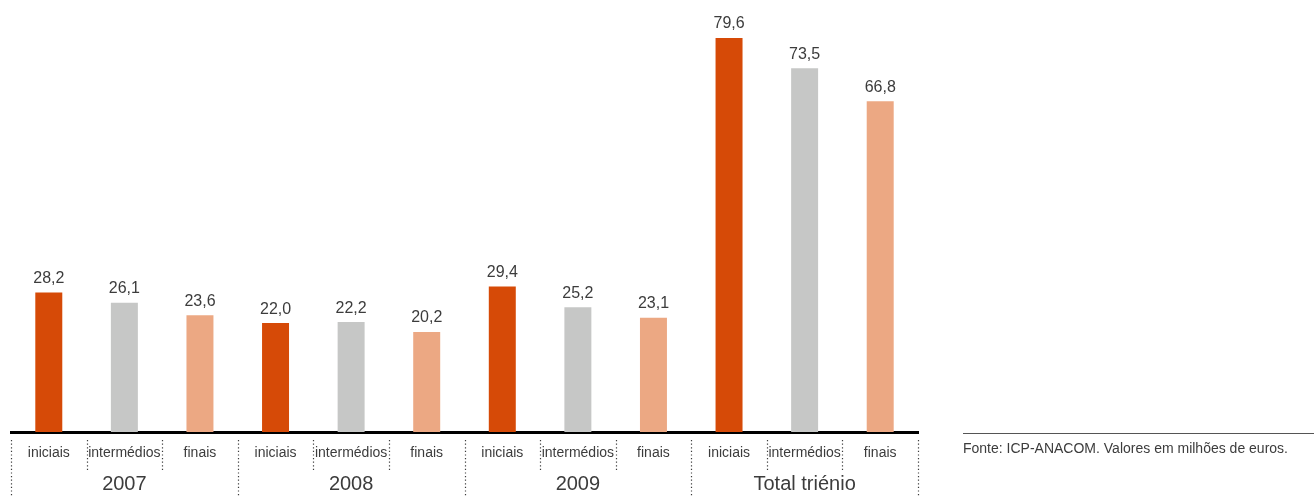  I want to click on x-tick-label: 2009, so click(578, 482).